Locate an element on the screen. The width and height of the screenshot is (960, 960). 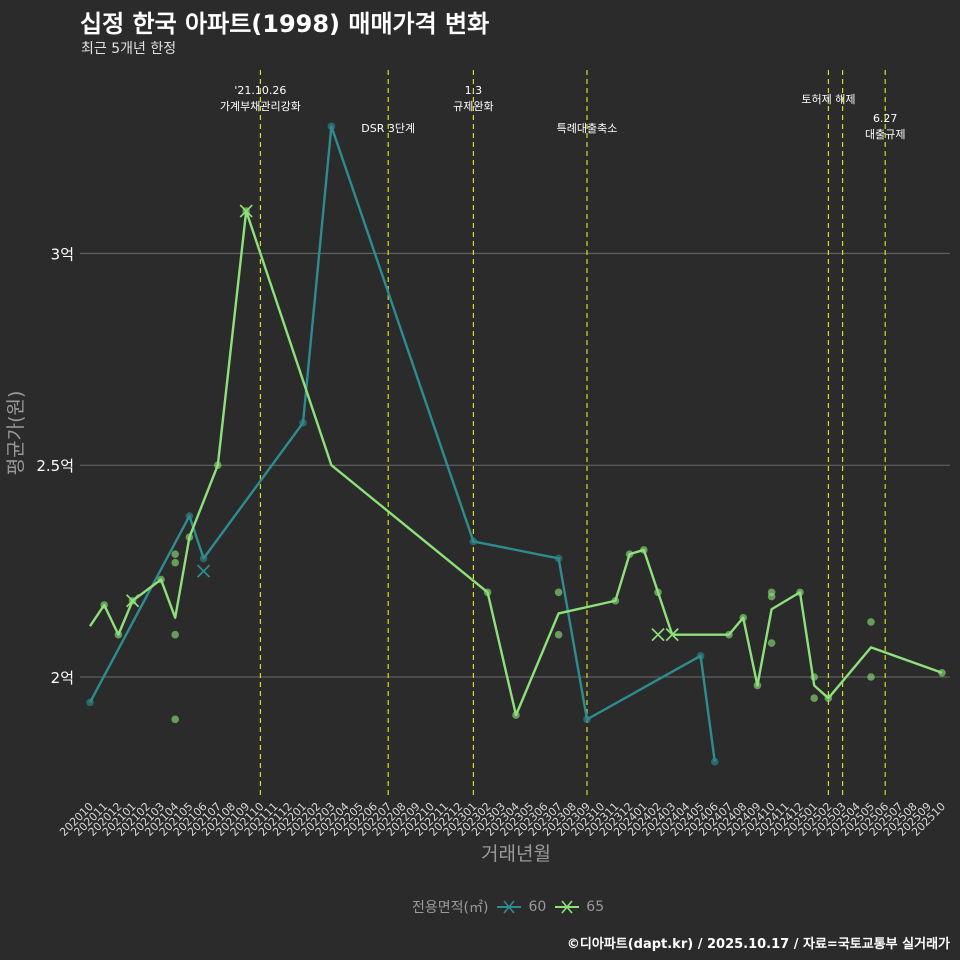
event-label-2-1: 규제완화 is located at coordinates (473, 106).